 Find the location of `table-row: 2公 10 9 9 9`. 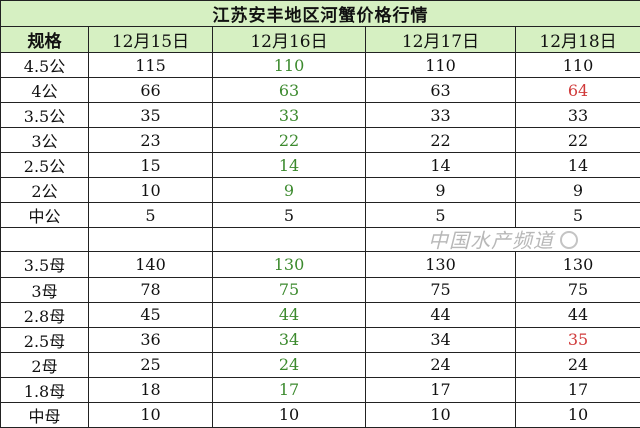

table-row: 2公 10 9 9 9 is located at coordinates (320, 190).